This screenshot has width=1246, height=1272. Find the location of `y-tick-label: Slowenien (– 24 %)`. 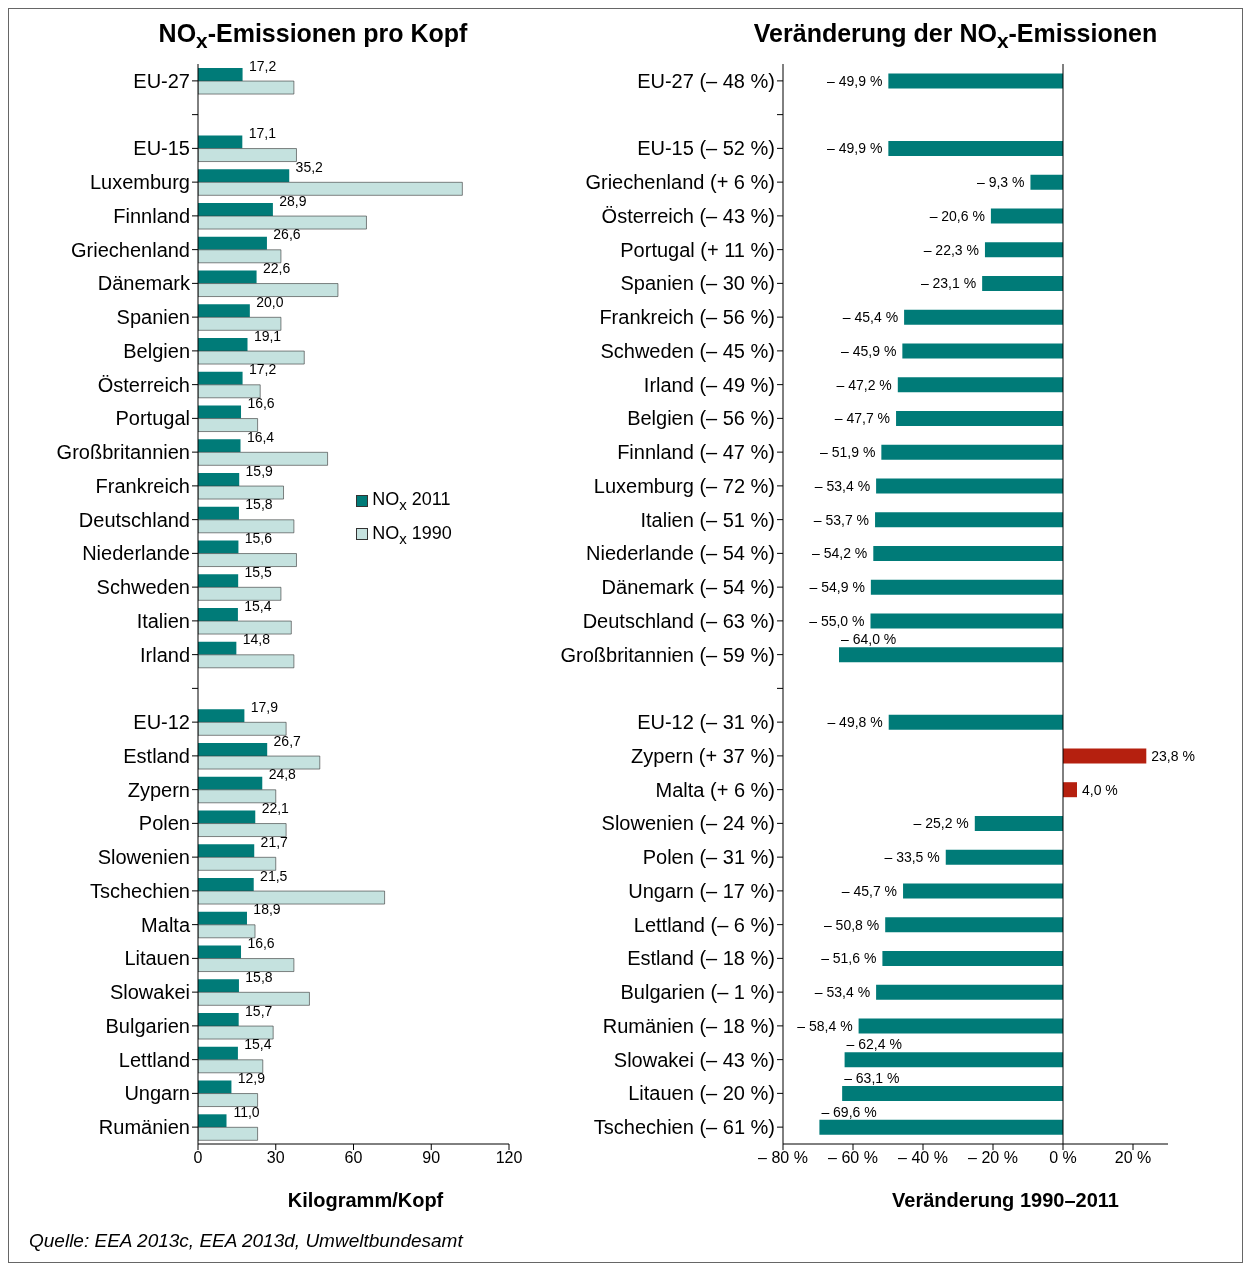

y-tick-label: Slowenien (– 24 %) is located at coordinates (688, 823).